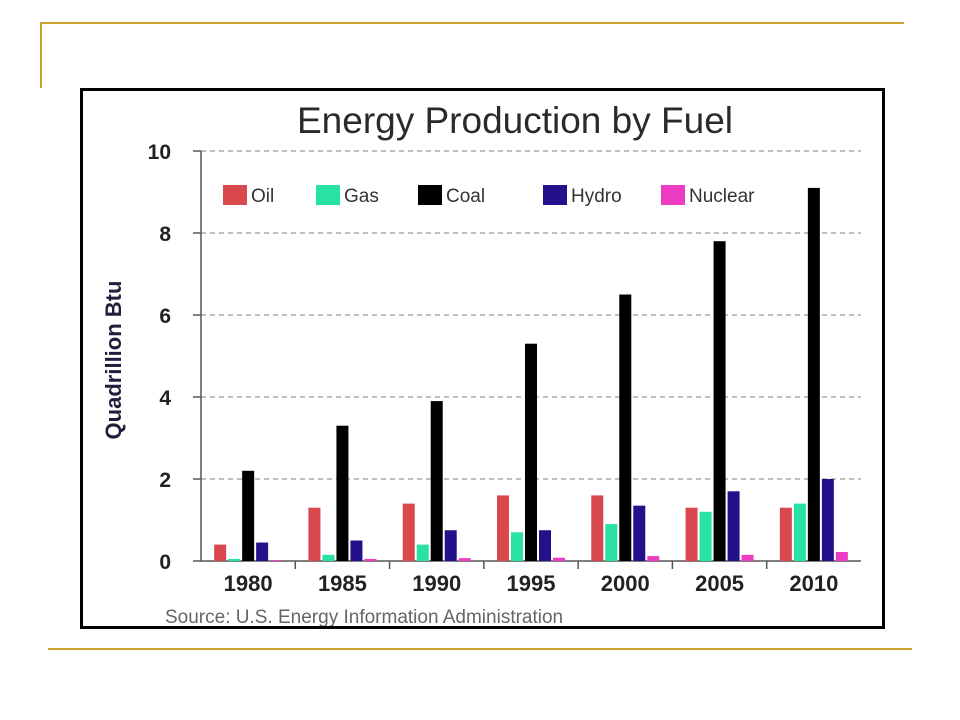 This screenshot has height=720, width=960. Describe the element at coordinates (472, 23) in the screenshot. I see `slide-top-rule` at that location.